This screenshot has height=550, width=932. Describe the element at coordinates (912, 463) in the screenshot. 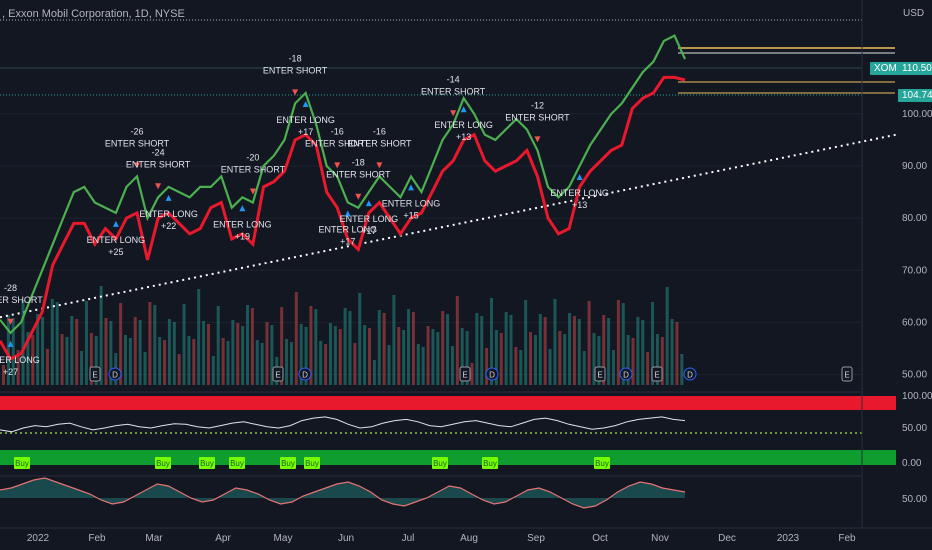

I see `osc-tick-label: 0.00` at that location.